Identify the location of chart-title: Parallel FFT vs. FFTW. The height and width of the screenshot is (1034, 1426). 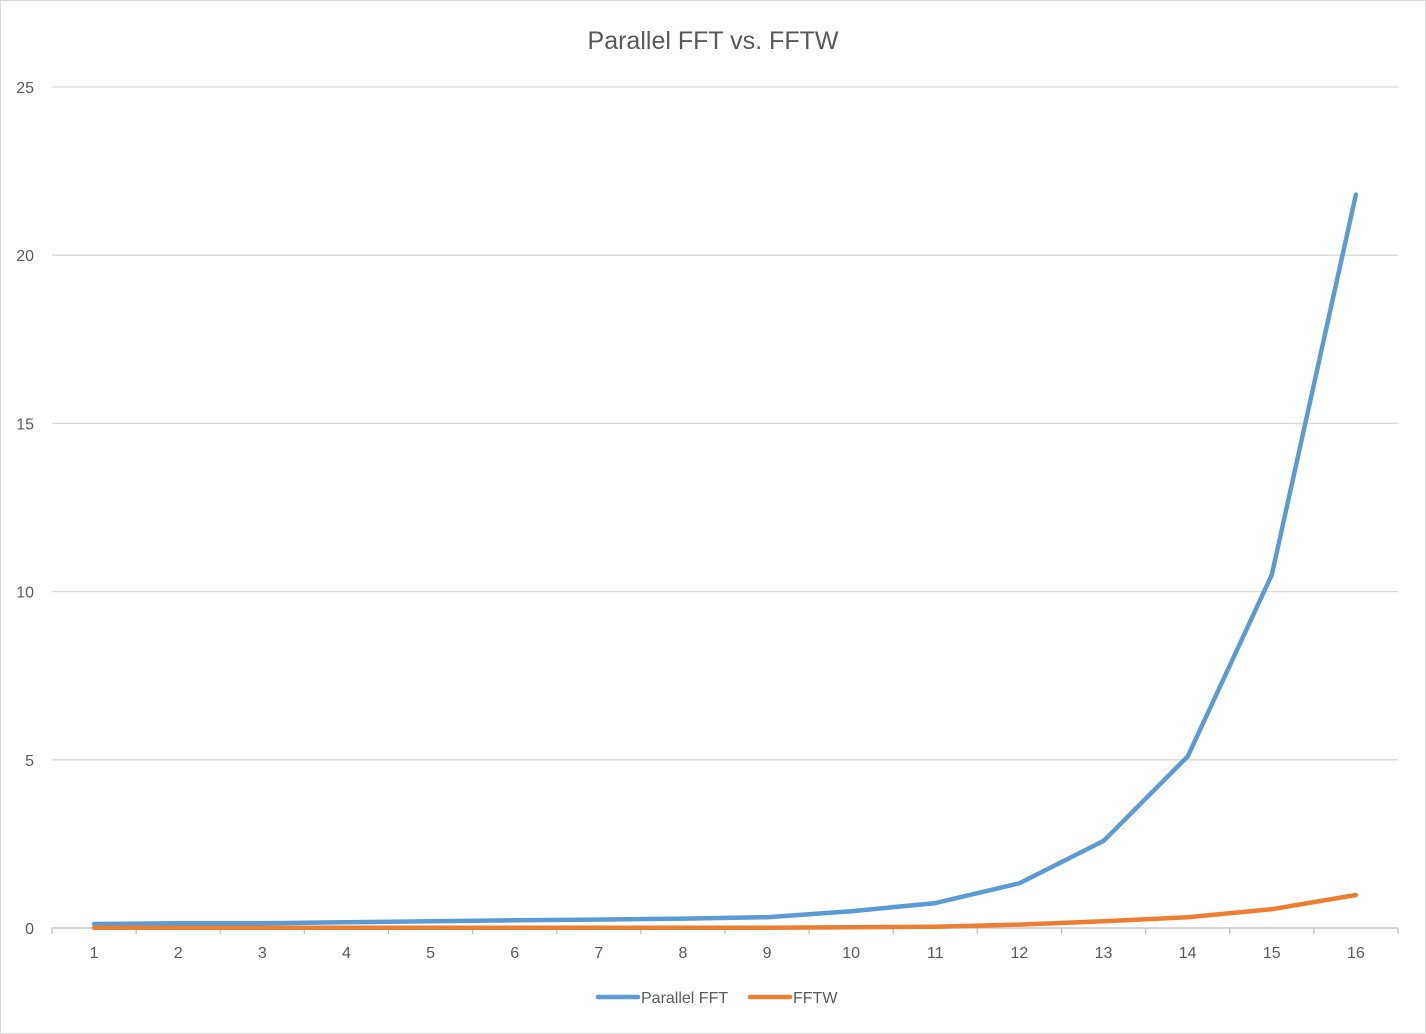
(713, 41).